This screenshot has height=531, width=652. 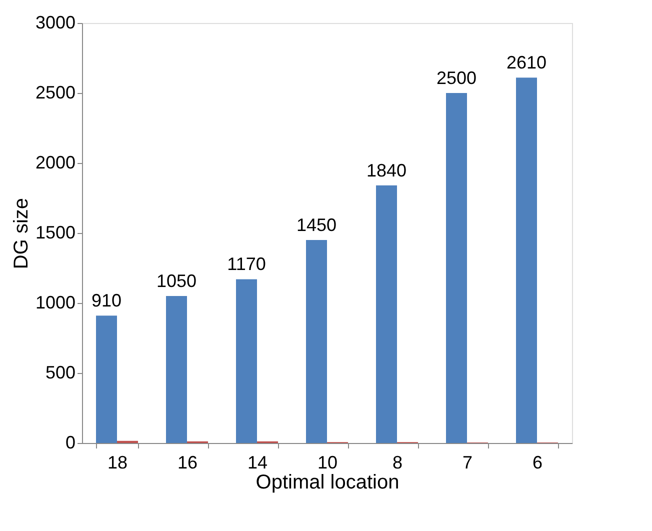 I want to click on x-tick-label: 10, so click(x=327, y=462).